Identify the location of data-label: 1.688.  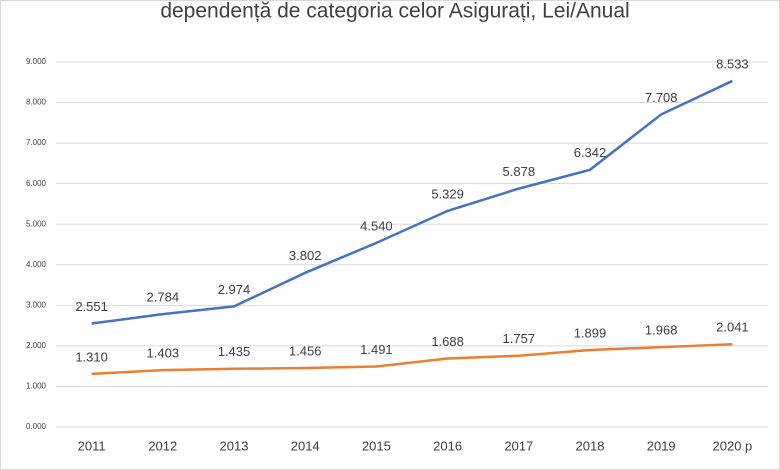
(447, 341).